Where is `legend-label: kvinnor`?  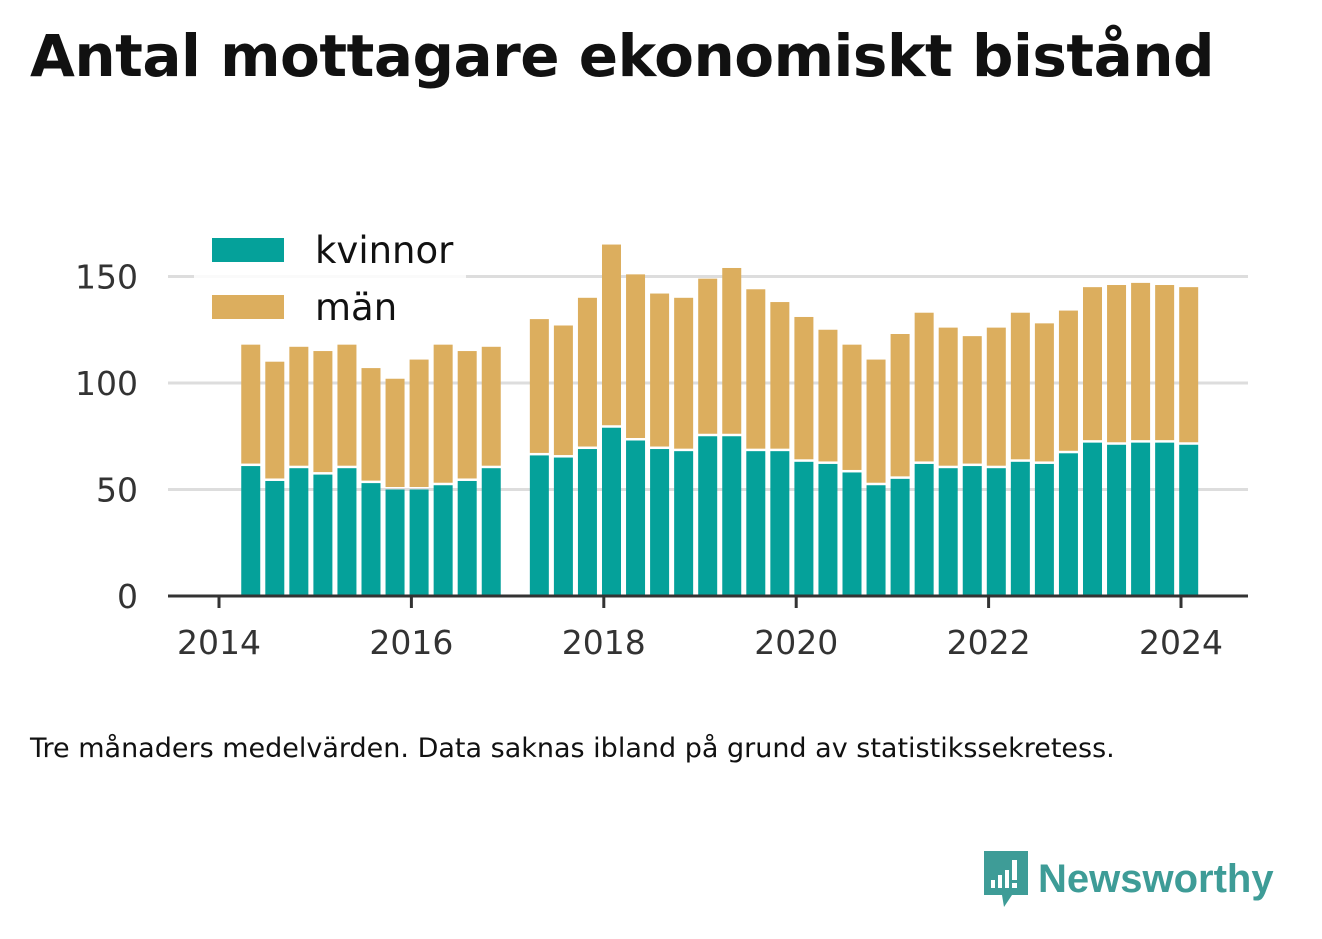 legend-label: kvinnor is located at coordinates (384, 250).